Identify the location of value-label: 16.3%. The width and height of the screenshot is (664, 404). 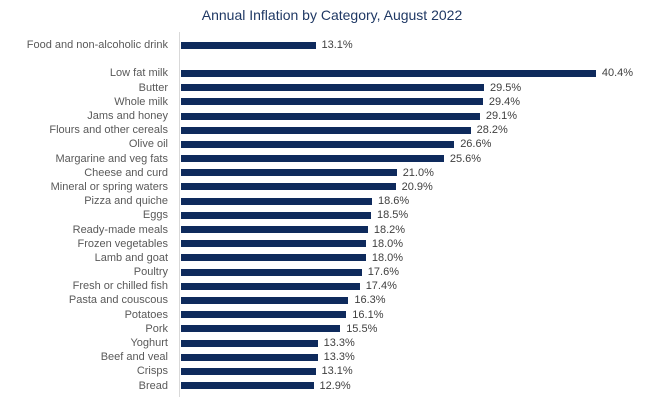
(370, 300).